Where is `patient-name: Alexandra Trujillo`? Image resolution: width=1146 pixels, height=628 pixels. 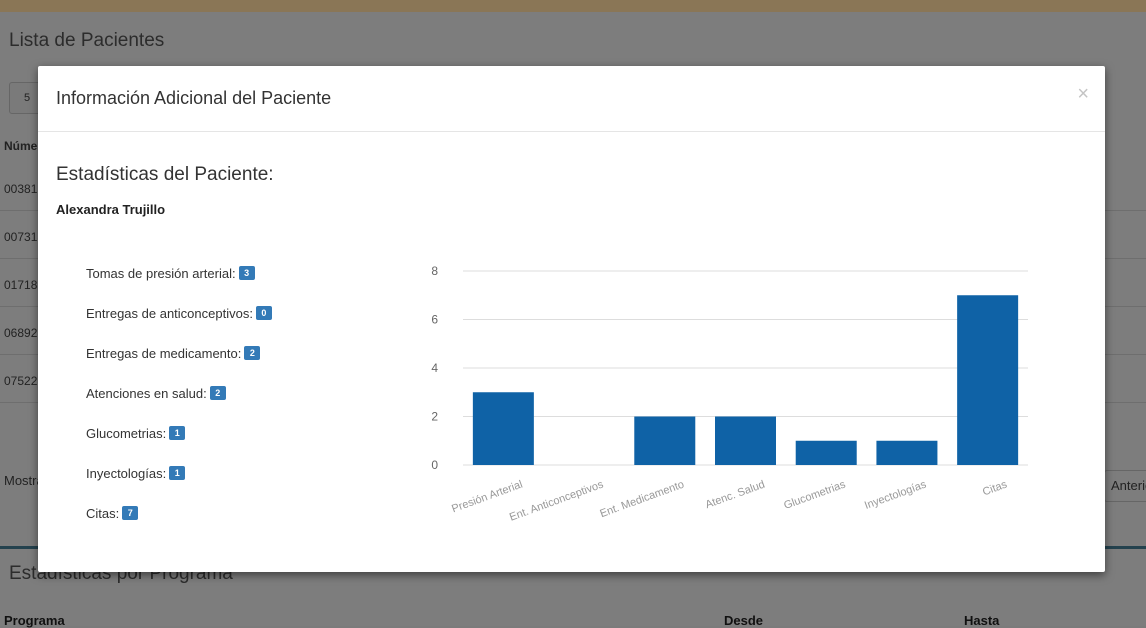 patient-name: Alexandra Trujillo is located at coordinates (111, 209).